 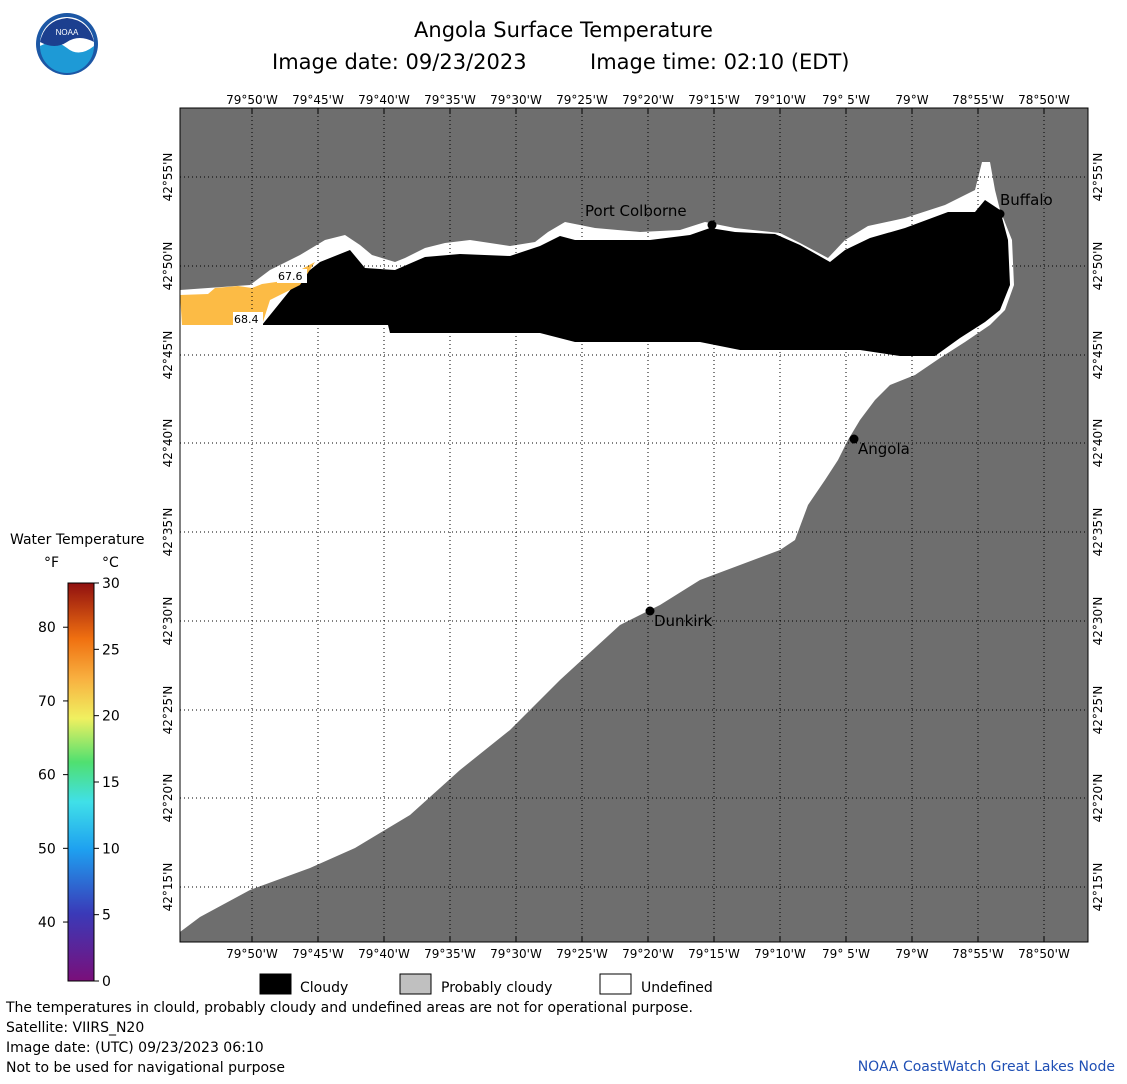 What do you see at coordinates (497, 988) in the screenshot?
I see `legend-probably-cloudy-label: Probably cloudy` at bounding box center [497, 988].